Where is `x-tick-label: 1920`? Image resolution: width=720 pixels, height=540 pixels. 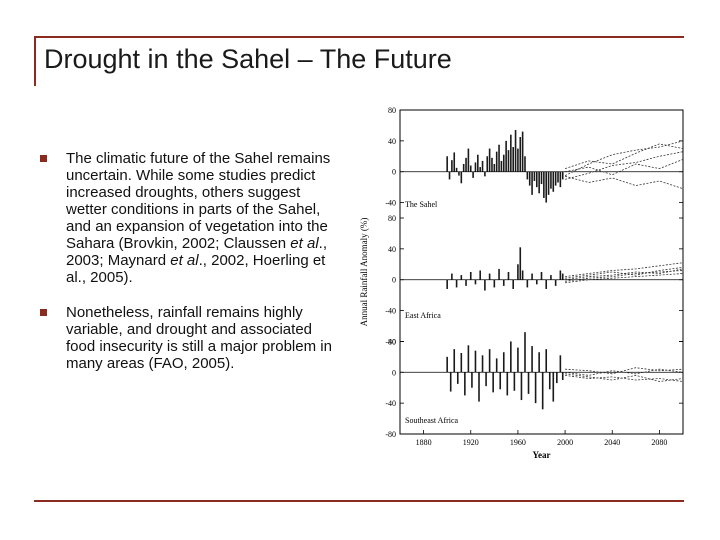
x-tick-label: 1920 is located at coordinates (471, 442).